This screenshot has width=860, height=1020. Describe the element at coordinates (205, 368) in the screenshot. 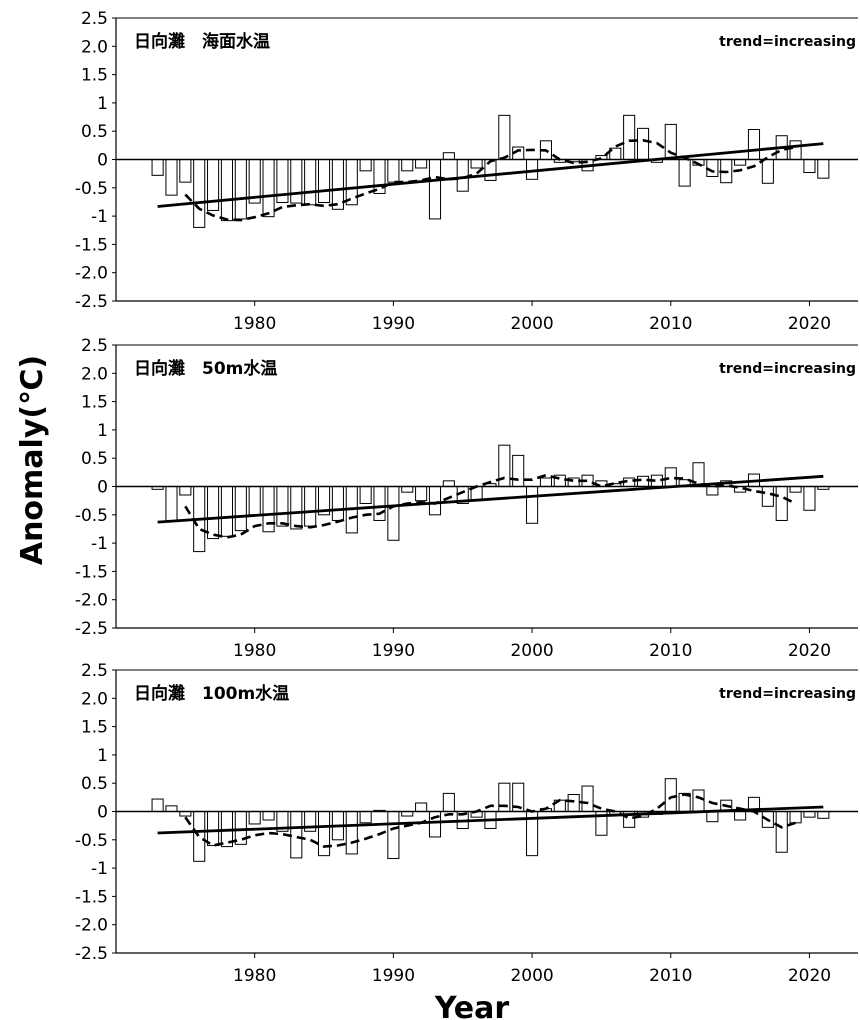

I see `panel-title: 日向灘 50m水温` at that location.